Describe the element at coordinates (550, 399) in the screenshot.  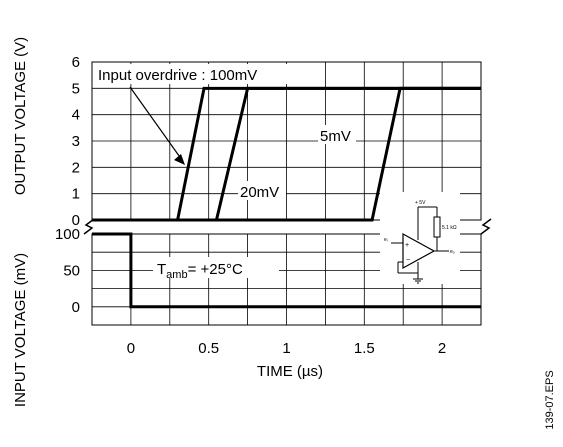
I see `figure-id: 139-07.EPS` at that location.